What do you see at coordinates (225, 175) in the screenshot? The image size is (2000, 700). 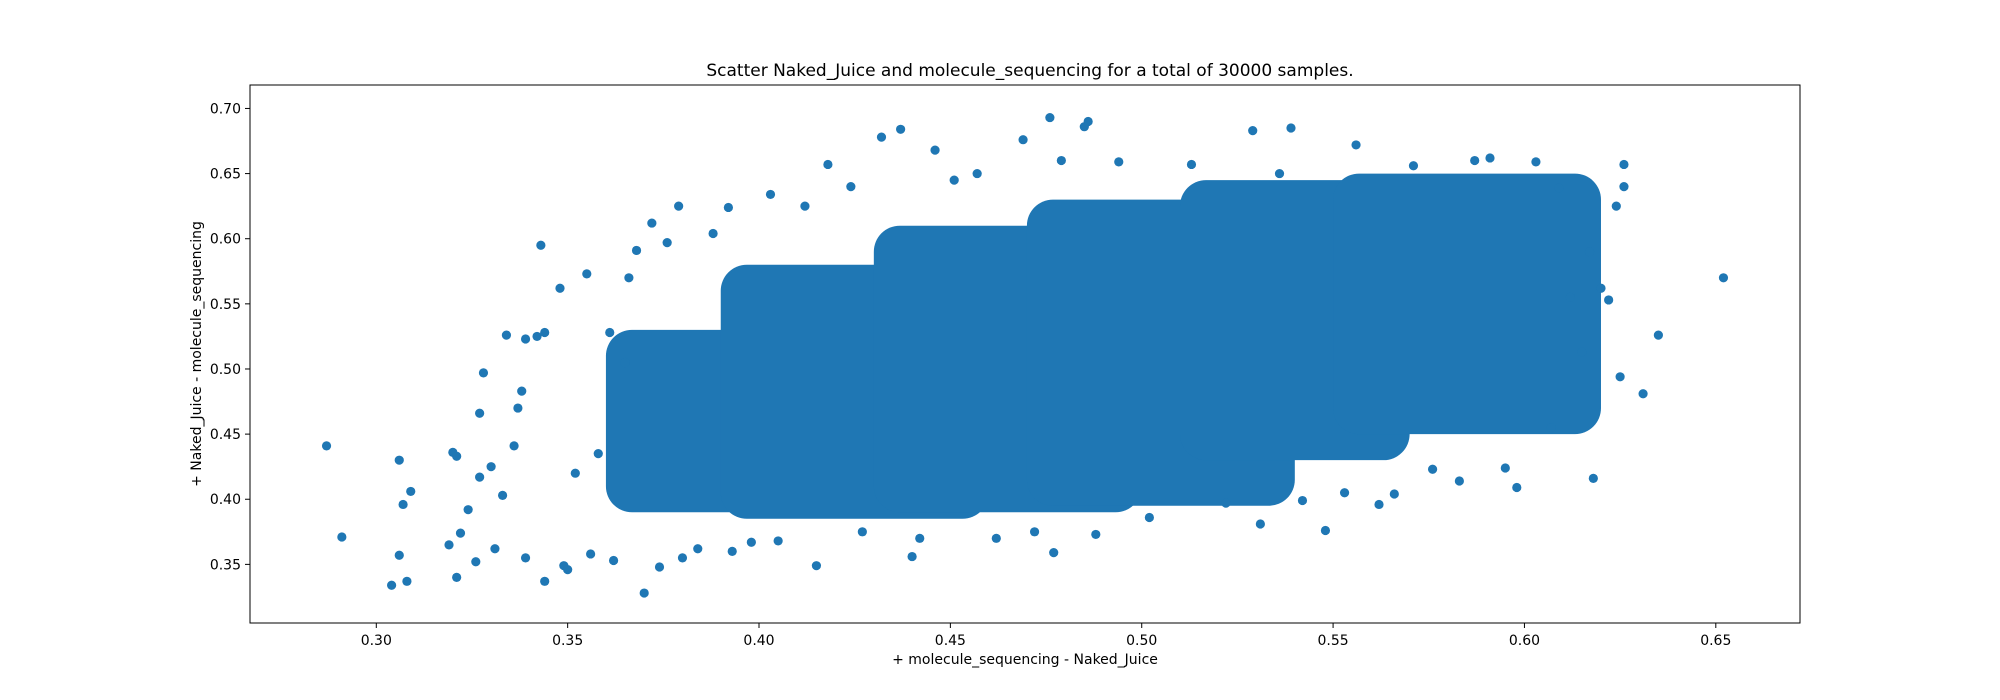 I see `y-tick-label: 0.65` at bounding box center [225, 175].